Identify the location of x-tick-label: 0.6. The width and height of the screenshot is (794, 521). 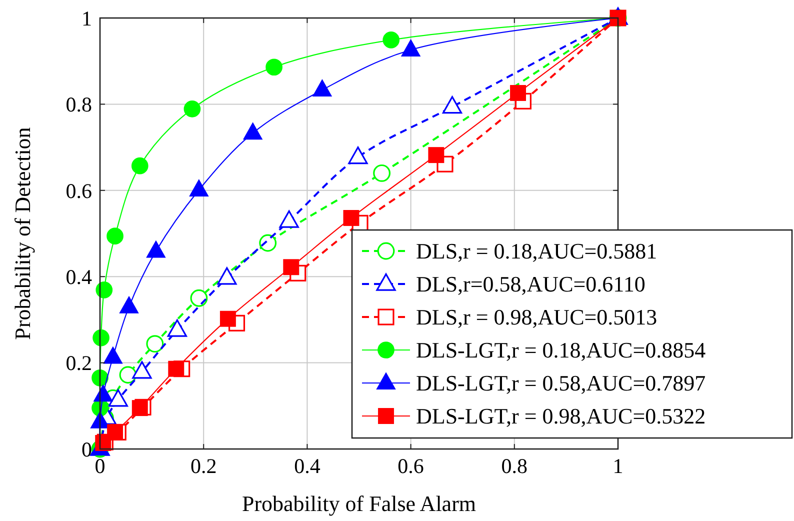
(411, 466).